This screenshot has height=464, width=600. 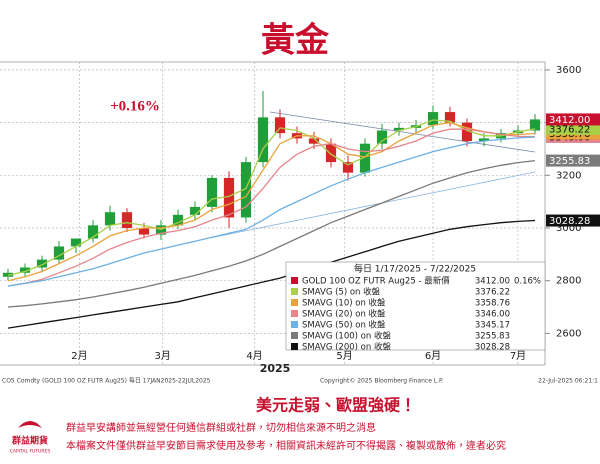 I want to click on legend-value: 3412.00, so click(x=492, y=282).